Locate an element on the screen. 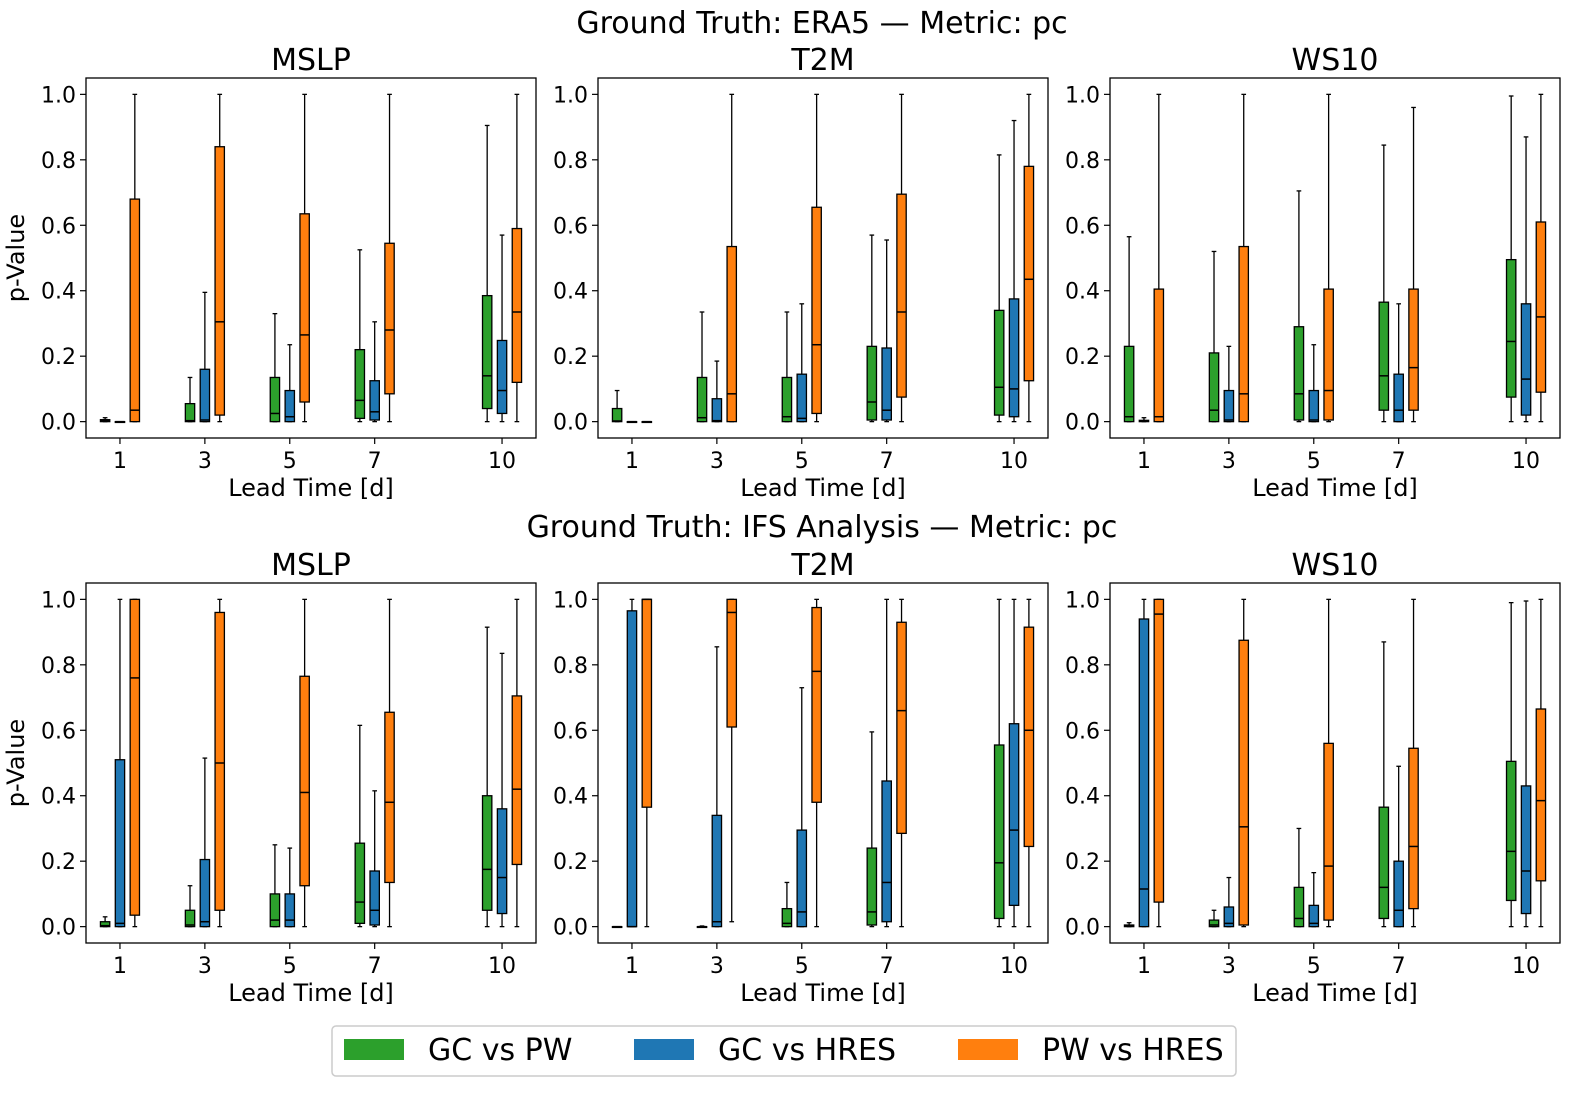 The height and width of the screenshot is (1102, 1589). panel-title: T2M is located at coordinates (822, 60).